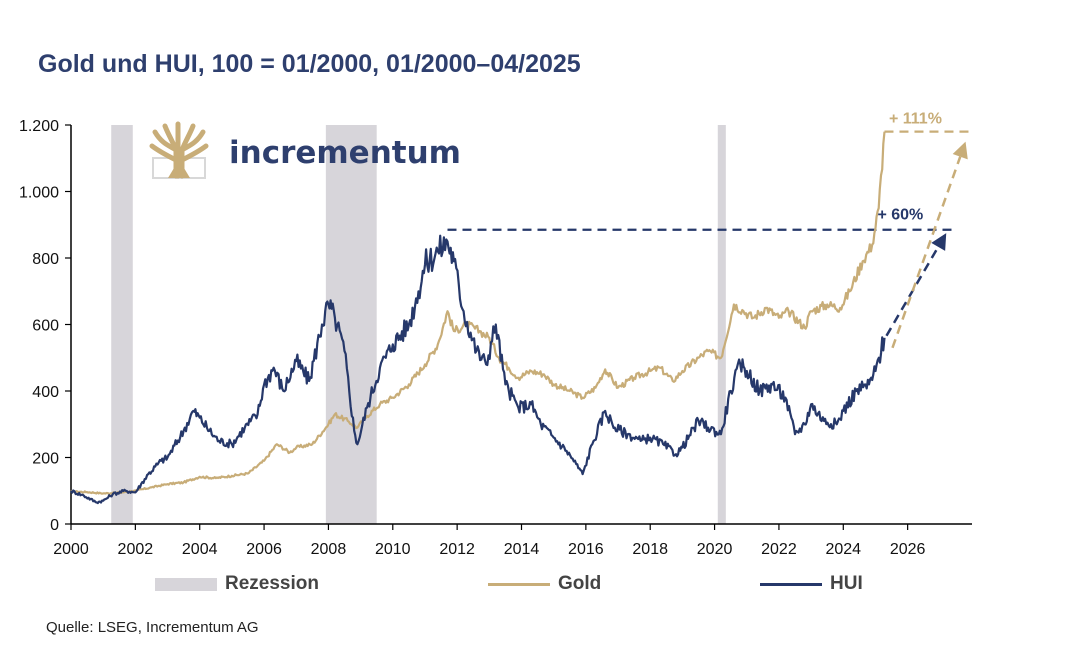 This screenshot has width=1072, height=662. What do you see at coordinates (45, 326) in the screenshot?
I see `y-tick-label-3: 600` at bounding box center [45, 326].